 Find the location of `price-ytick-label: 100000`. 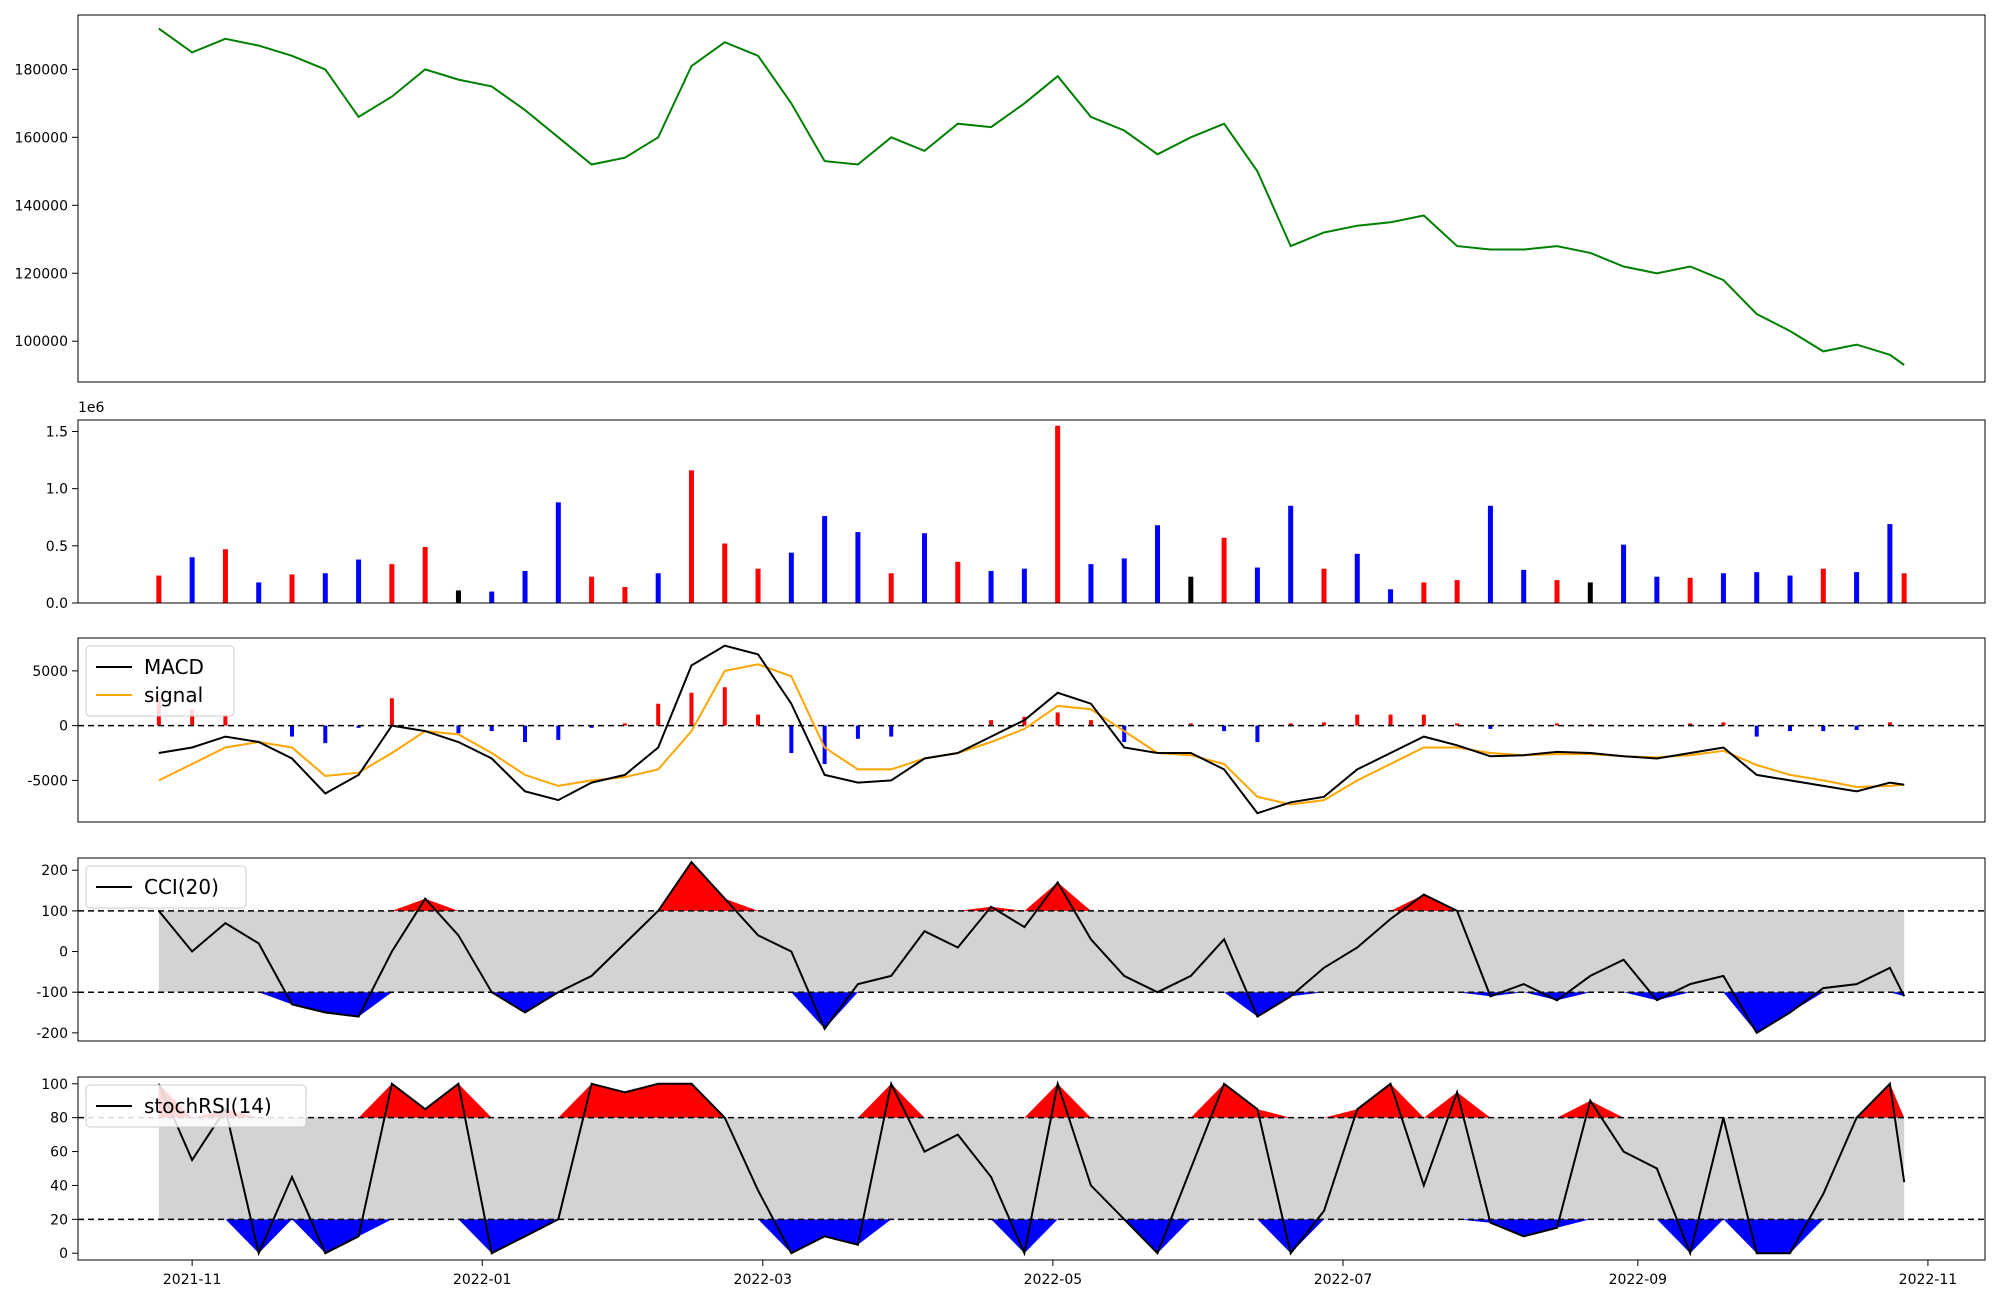

price-ytick-label: 100000 is located at coordinates (41, 342).